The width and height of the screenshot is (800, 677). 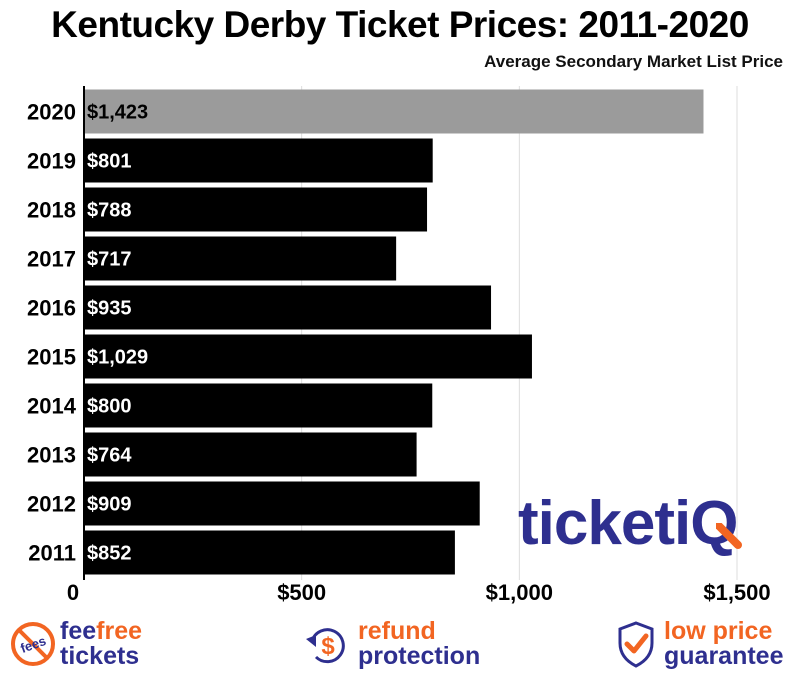 I want to click on category-label: 2016, so click(x=51, y=308).